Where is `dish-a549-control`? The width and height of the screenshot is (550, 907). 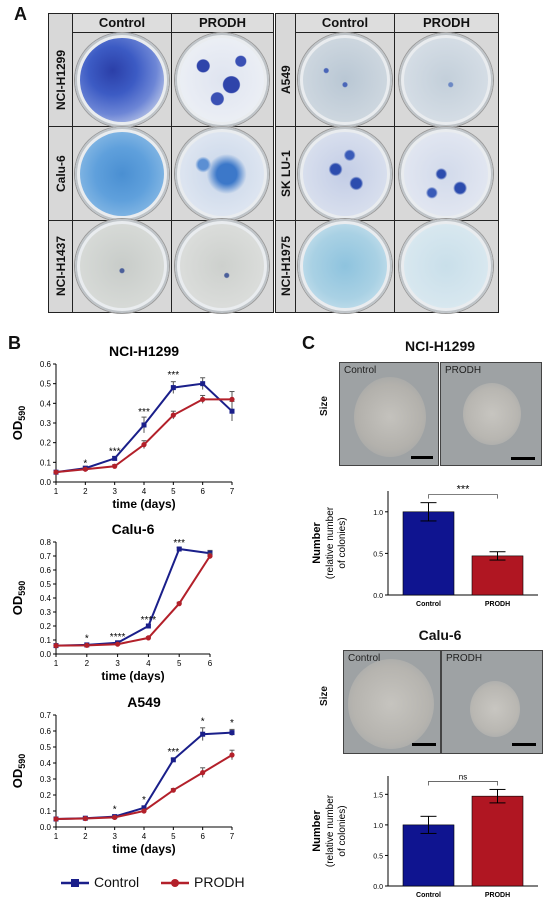
dish-a549-control is located at coordinates (345, 79).